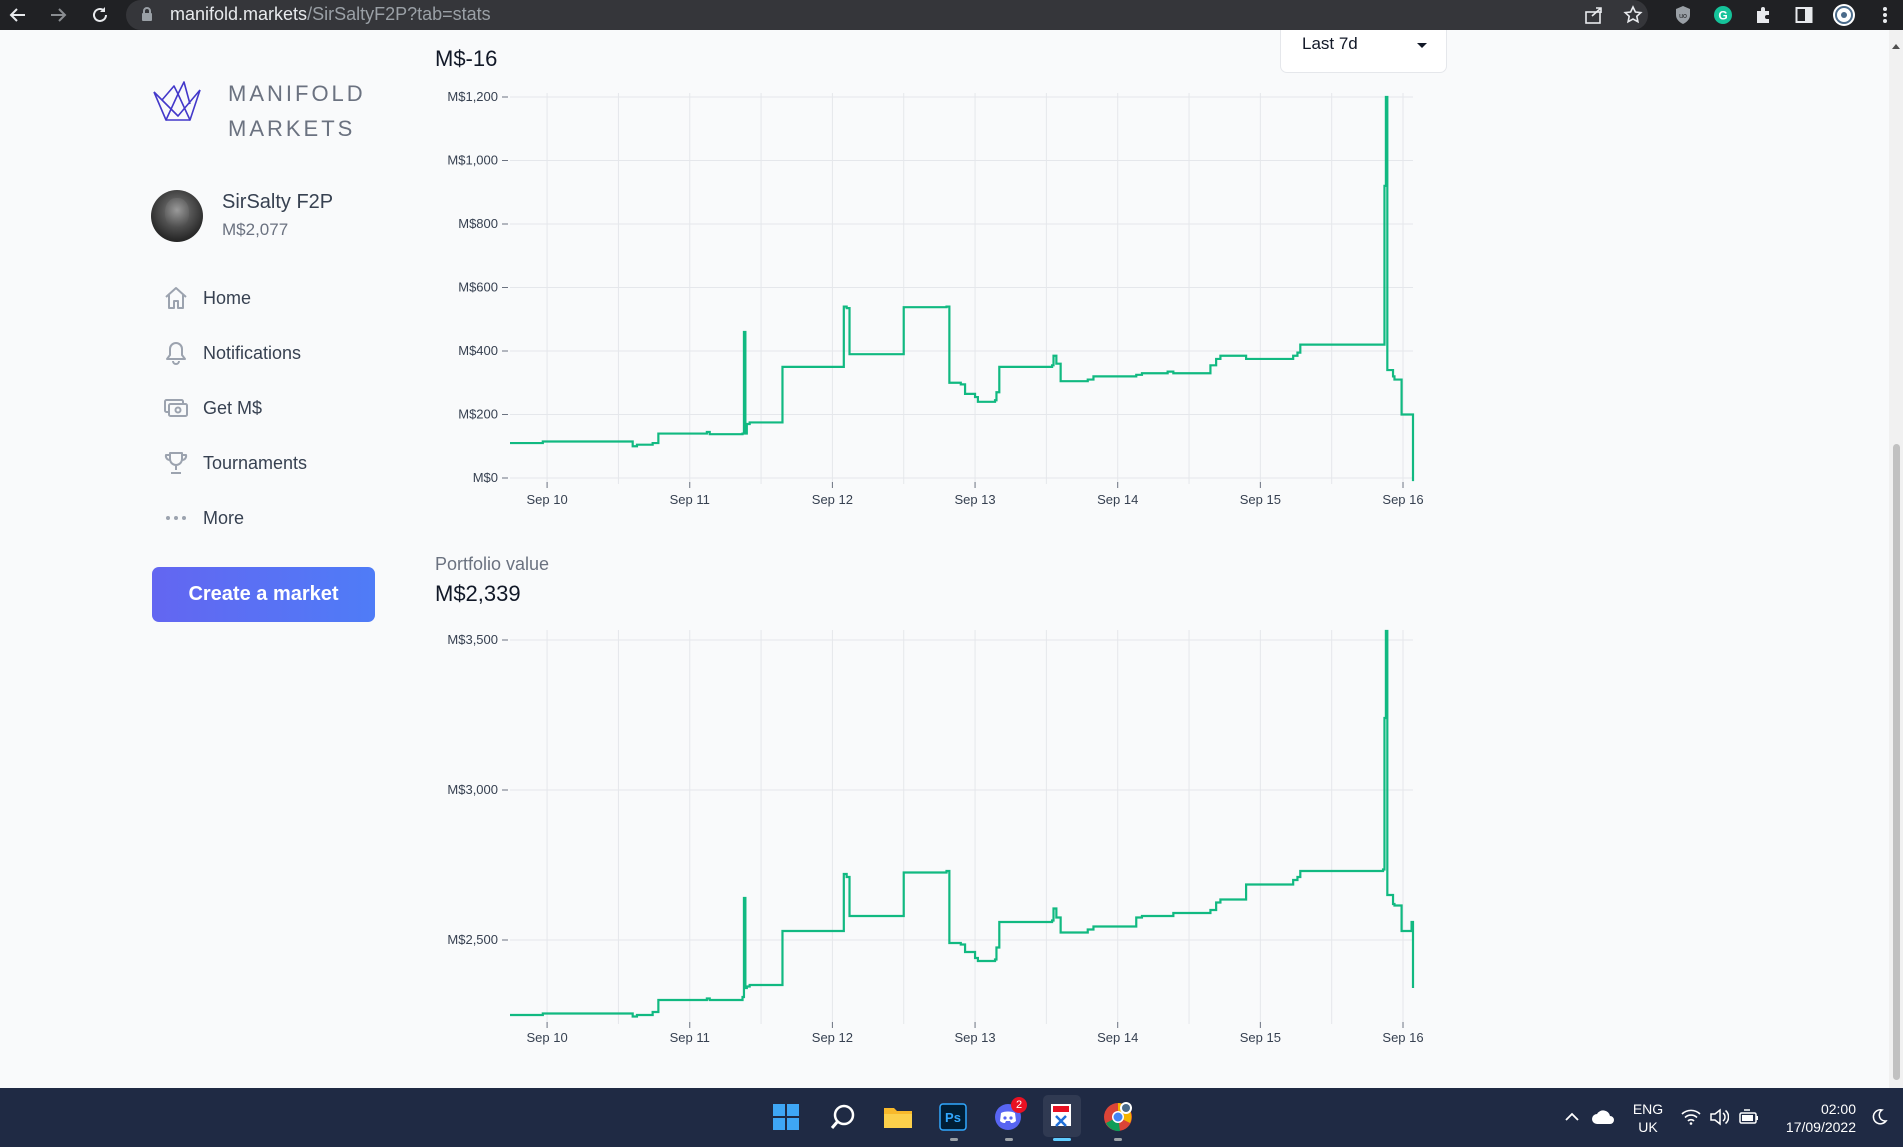 This screenshot has height=1147, width=1903. What do you see at coordinates (1648, 1118) in the screenshot?
I see `language-indicator: ENG UK` at bounding box center [1648, 1118].